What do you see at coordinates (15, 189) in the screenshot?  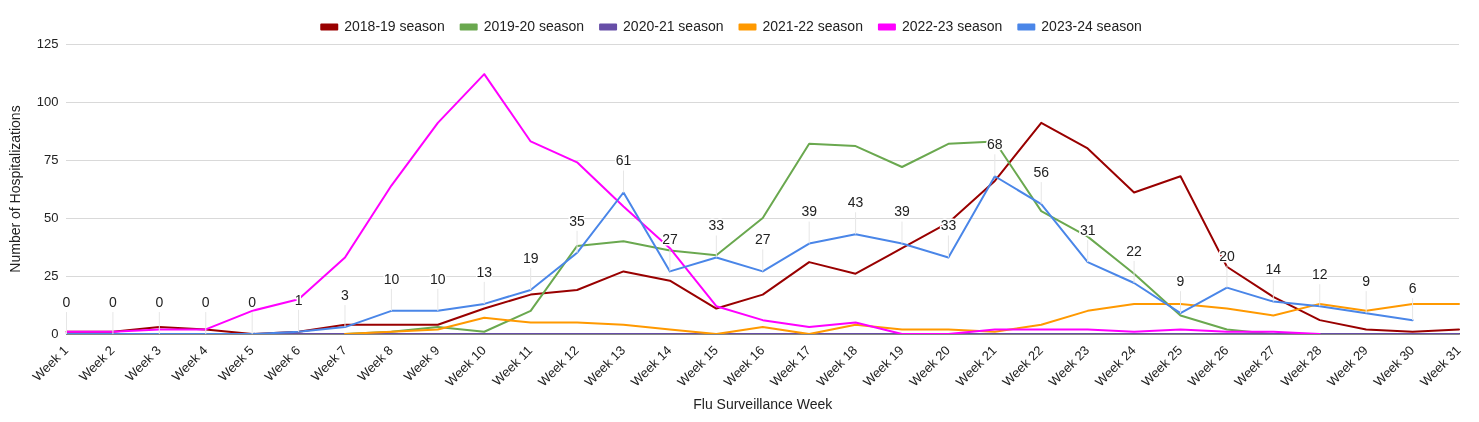 I see `y-axis-title: Number of Hospitalizations` at bounding box center [15, 189].